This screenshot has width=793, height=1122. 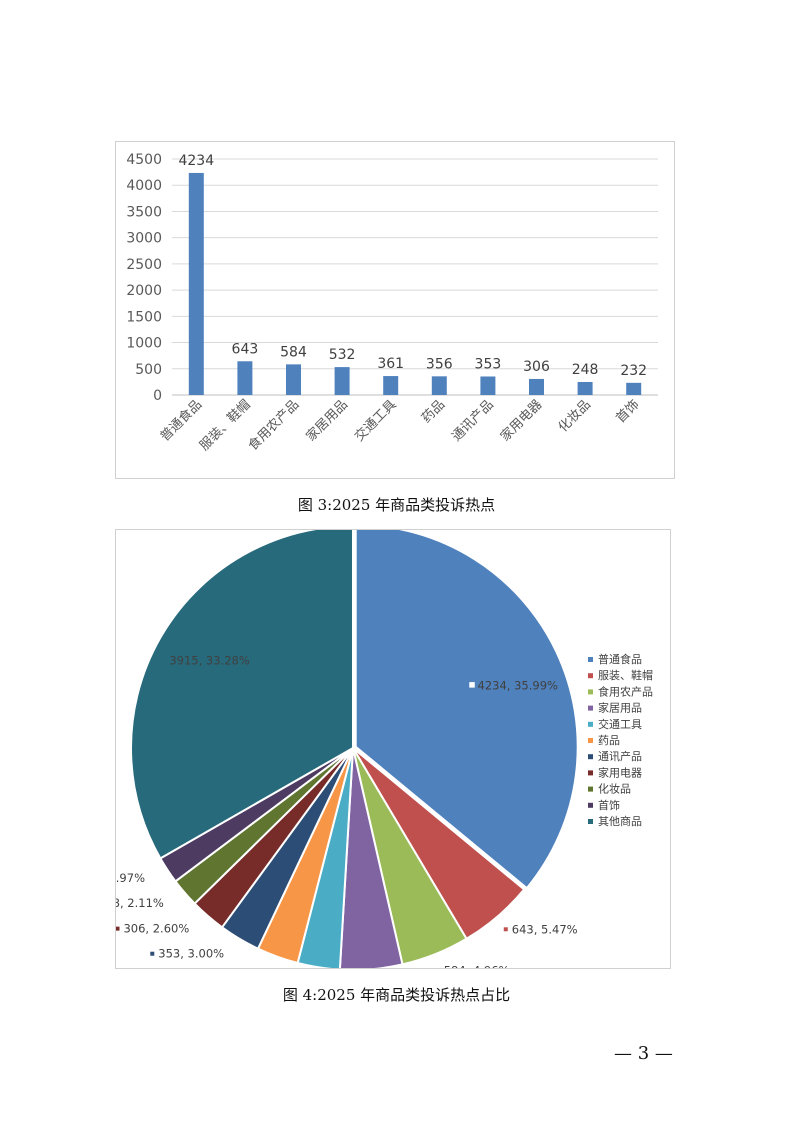 I want to click on x-tick-label: 家居用品, so click(x=327, y=421).